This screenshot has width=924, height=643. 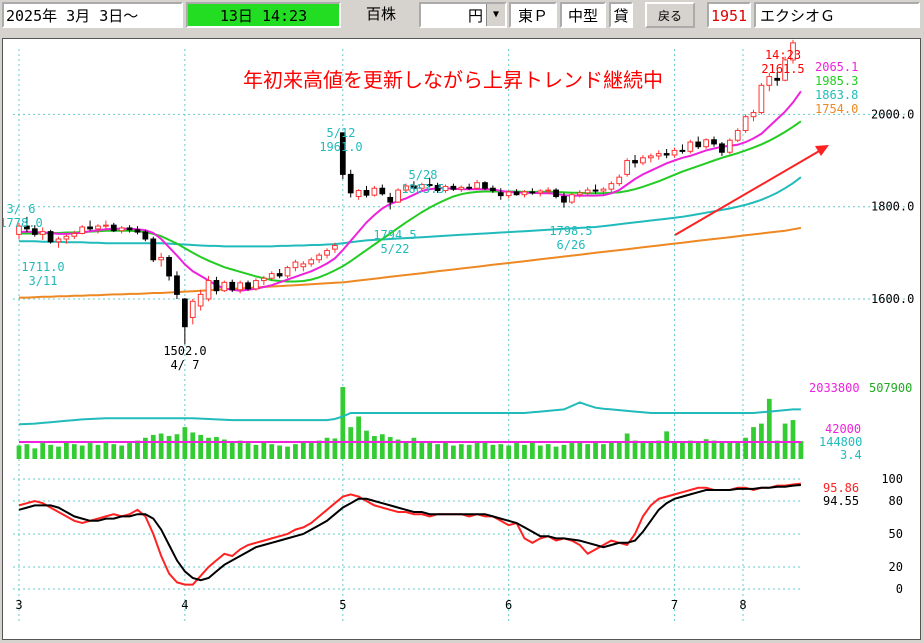 What do you see at coordinates (899, 589) in the screenshot?
I see `stoch-tick-label: 0` at bounding box center [899, 589].